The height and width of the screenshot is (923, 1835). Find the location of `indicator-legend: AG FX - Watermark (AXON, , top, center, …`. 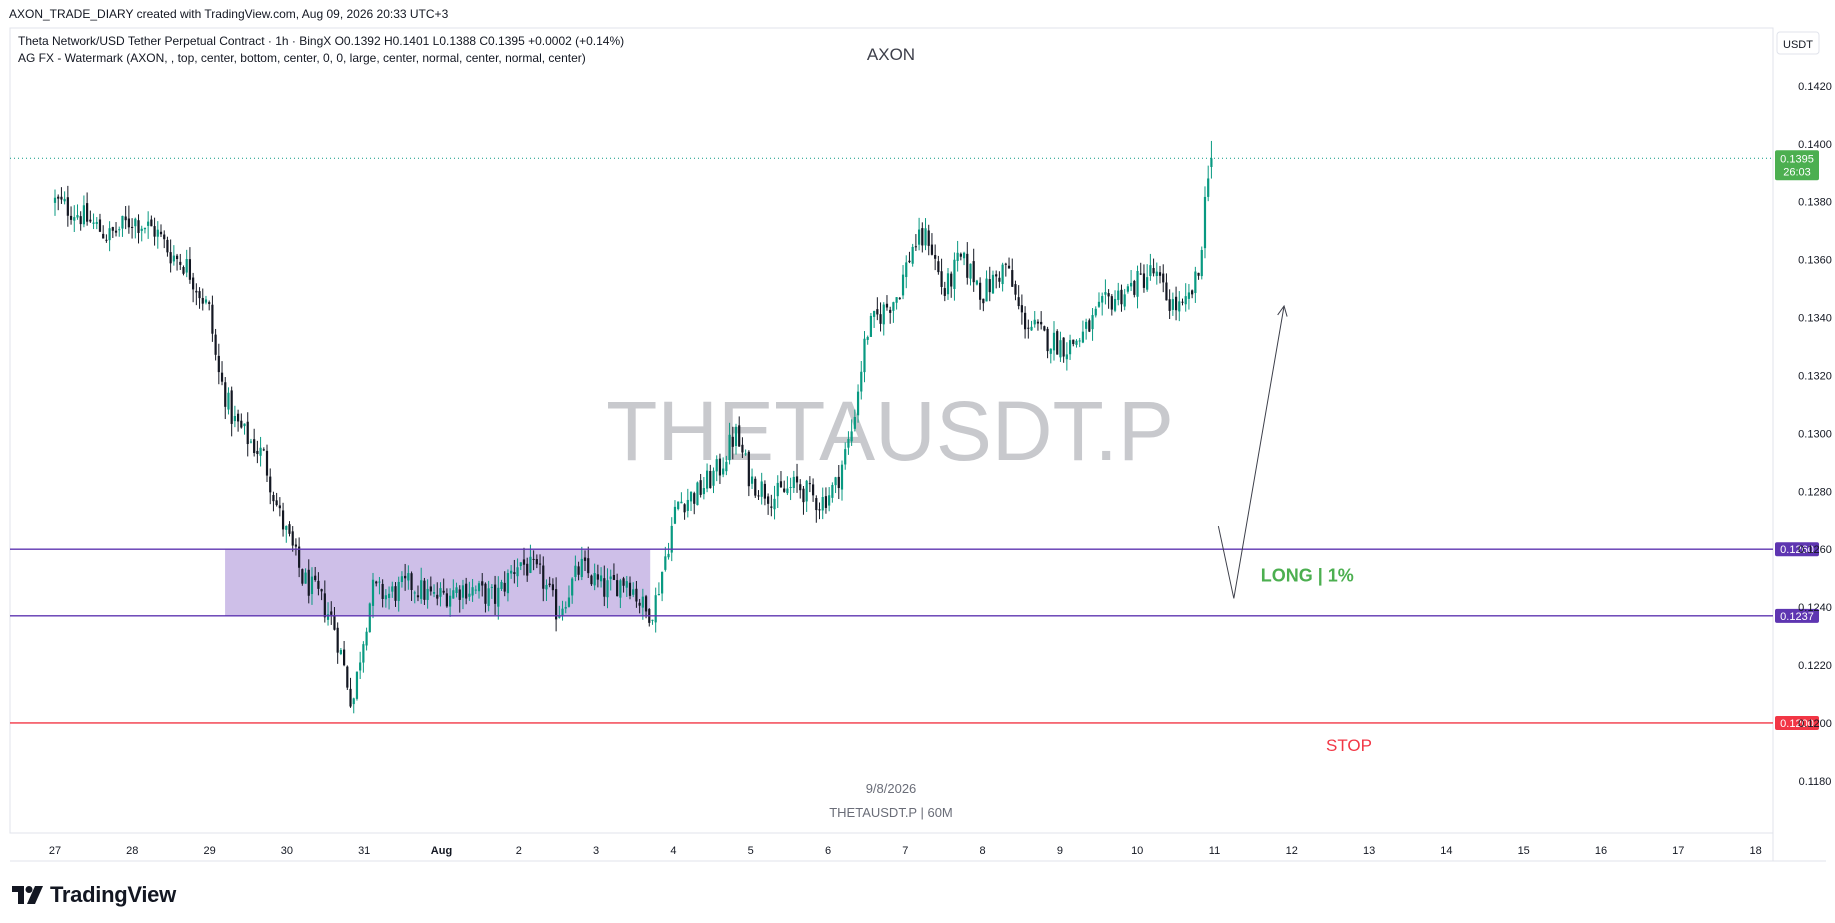

indicator-legend: AG FX - Watermark (AXON, , top, center, … is located at coordinates (302, 58).